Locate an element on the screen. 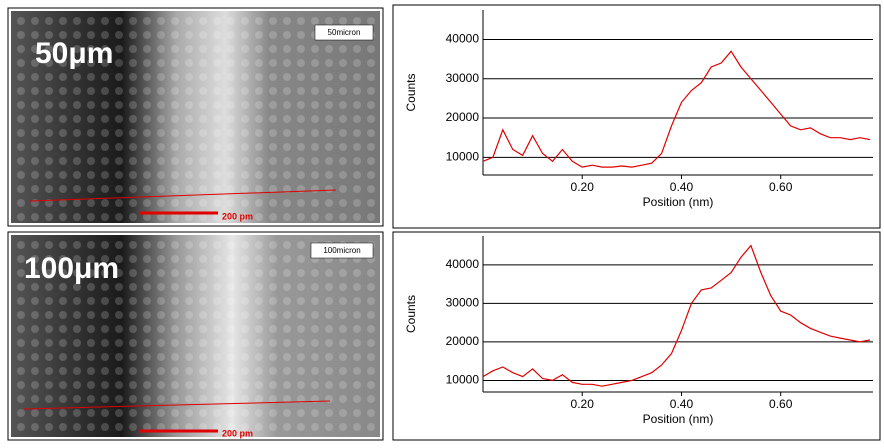  image-tag: 100micron is located at coordinates (341, 250).